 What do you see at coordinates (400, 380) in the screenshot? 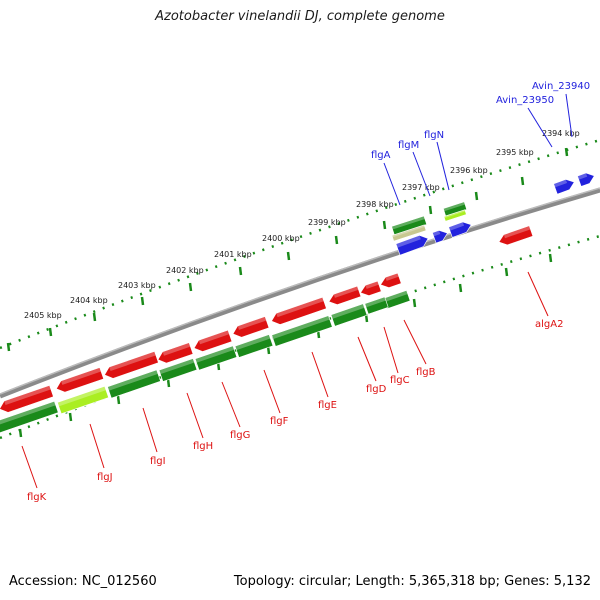
I see `gene-label-inner: flgC` at bounding box center [400, 380].